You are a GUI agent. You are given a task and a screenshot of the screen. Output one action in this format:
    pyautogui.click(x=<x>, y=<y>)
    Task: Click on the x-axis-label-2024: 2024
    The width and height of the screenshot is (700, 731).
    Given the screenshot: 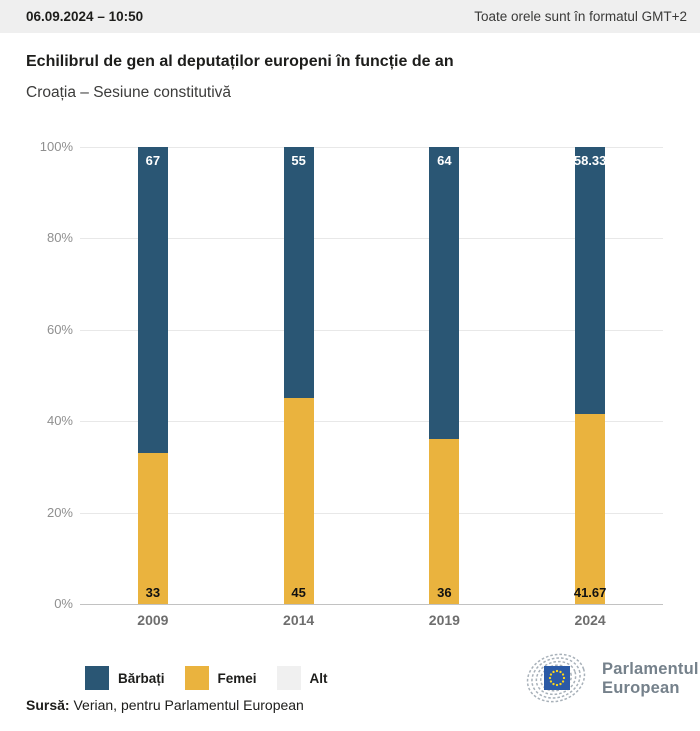 What is the action you would take?
    pyautogui.click(x=590, y=620)
    